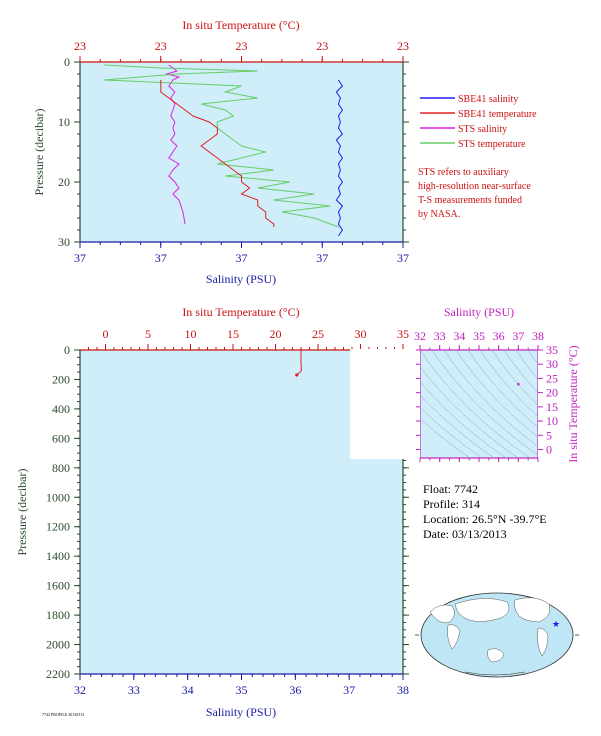 This screenshot has height=736, width=601. What do you see at coordinates (188, 690) in the screenshot?
I see `full-salinity-tick-label: 34` at bounding box center [188, 690].